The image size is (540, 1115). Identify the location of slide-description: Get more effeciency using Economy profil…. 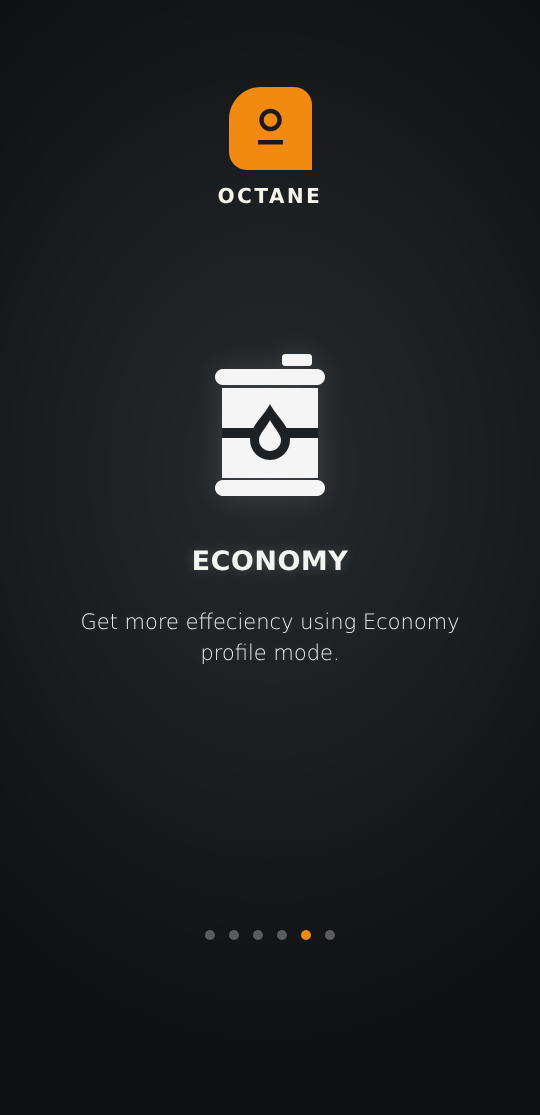
(270, 637).